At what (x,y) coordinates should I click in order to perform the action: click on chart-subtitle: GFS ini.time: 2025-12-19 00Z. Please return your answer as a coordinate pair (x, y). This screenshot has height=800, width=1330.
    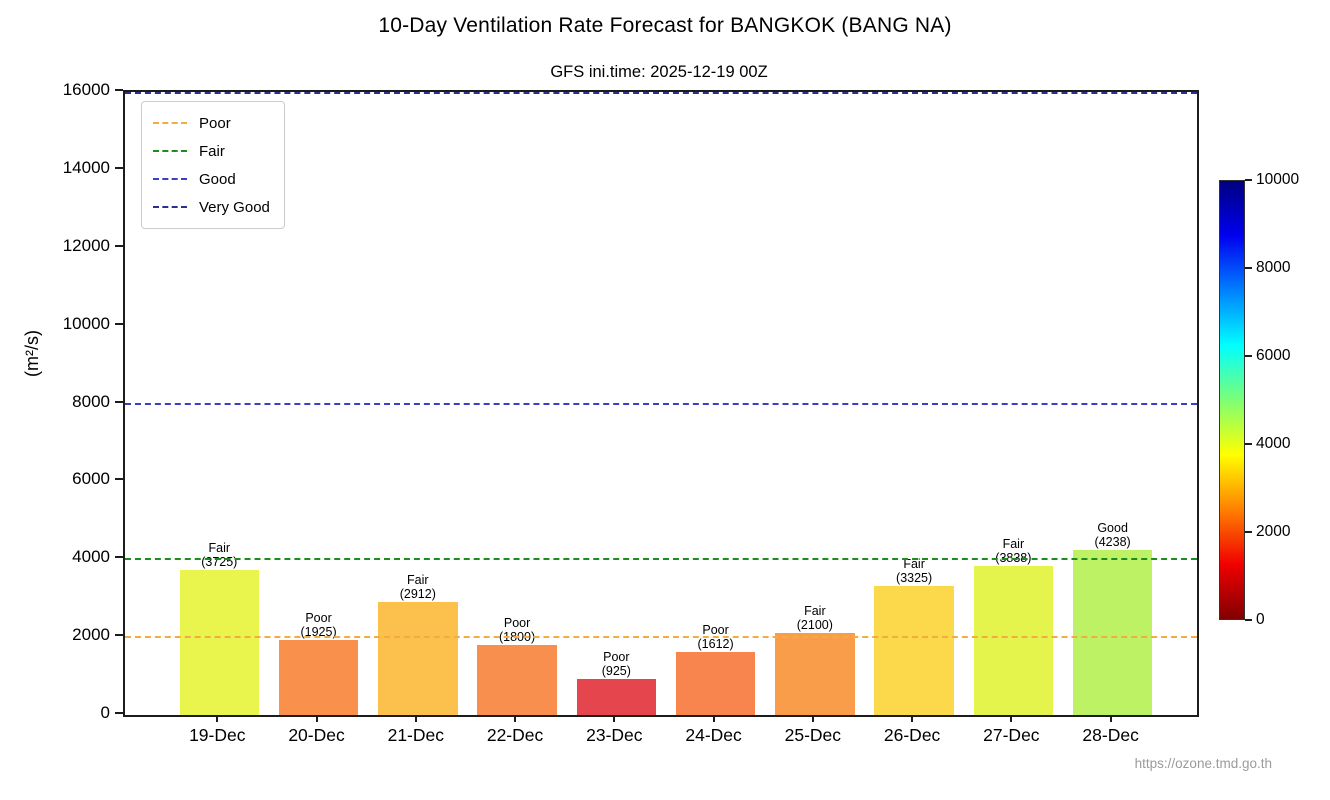
    Looking at the image, I should click on (659, 72).